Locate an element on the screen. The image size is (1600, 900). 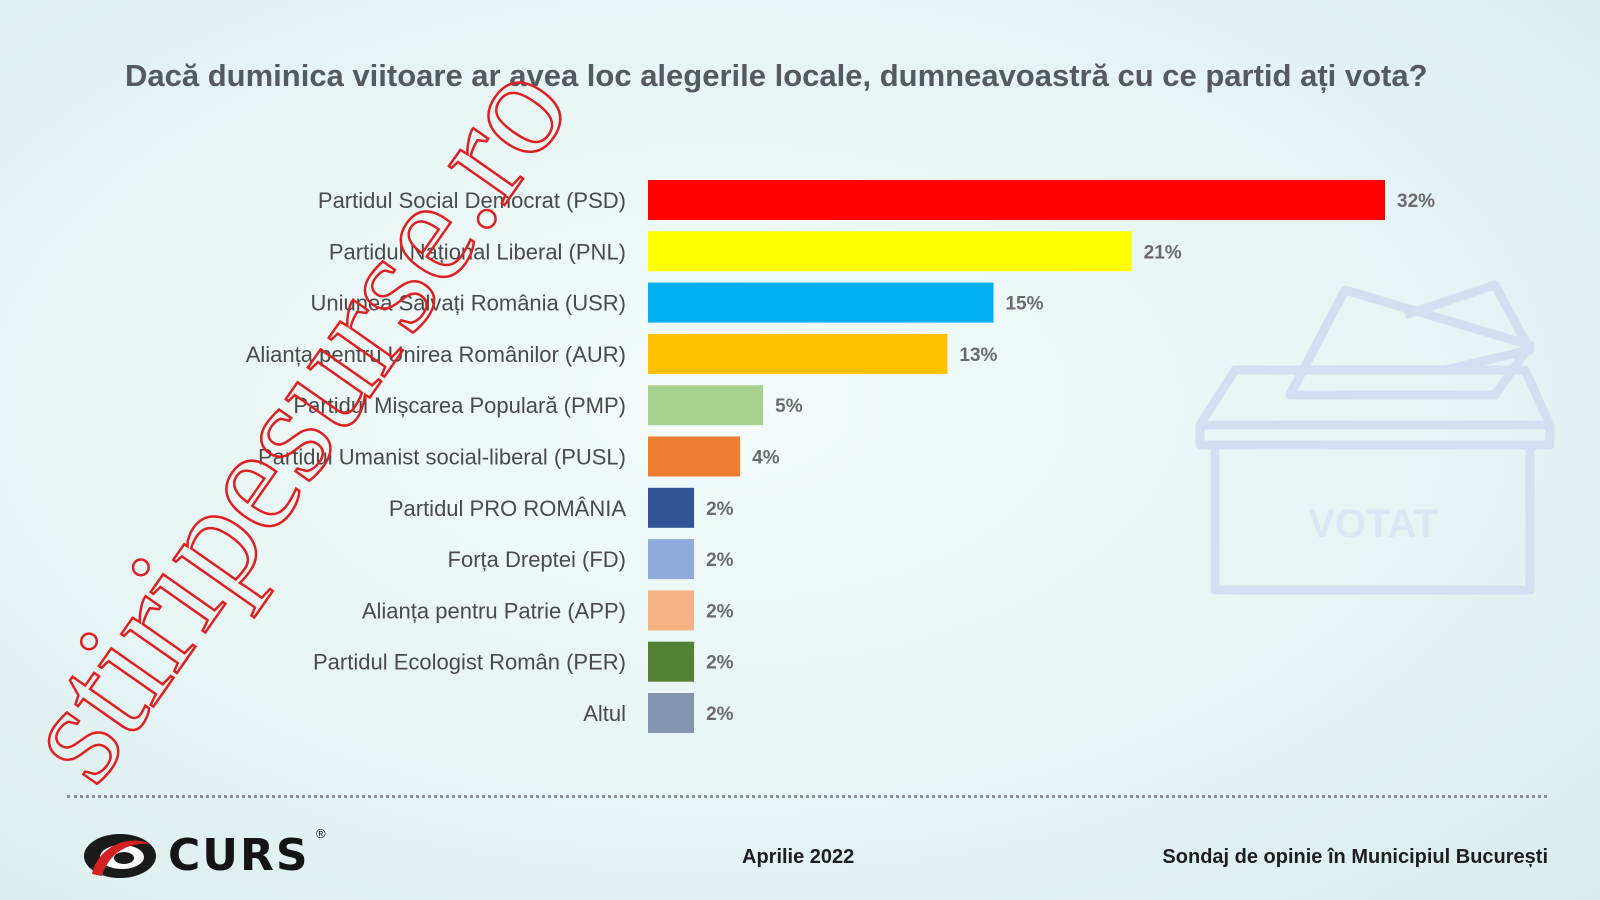
value-label: 4% is located at coordinates (766, 458).